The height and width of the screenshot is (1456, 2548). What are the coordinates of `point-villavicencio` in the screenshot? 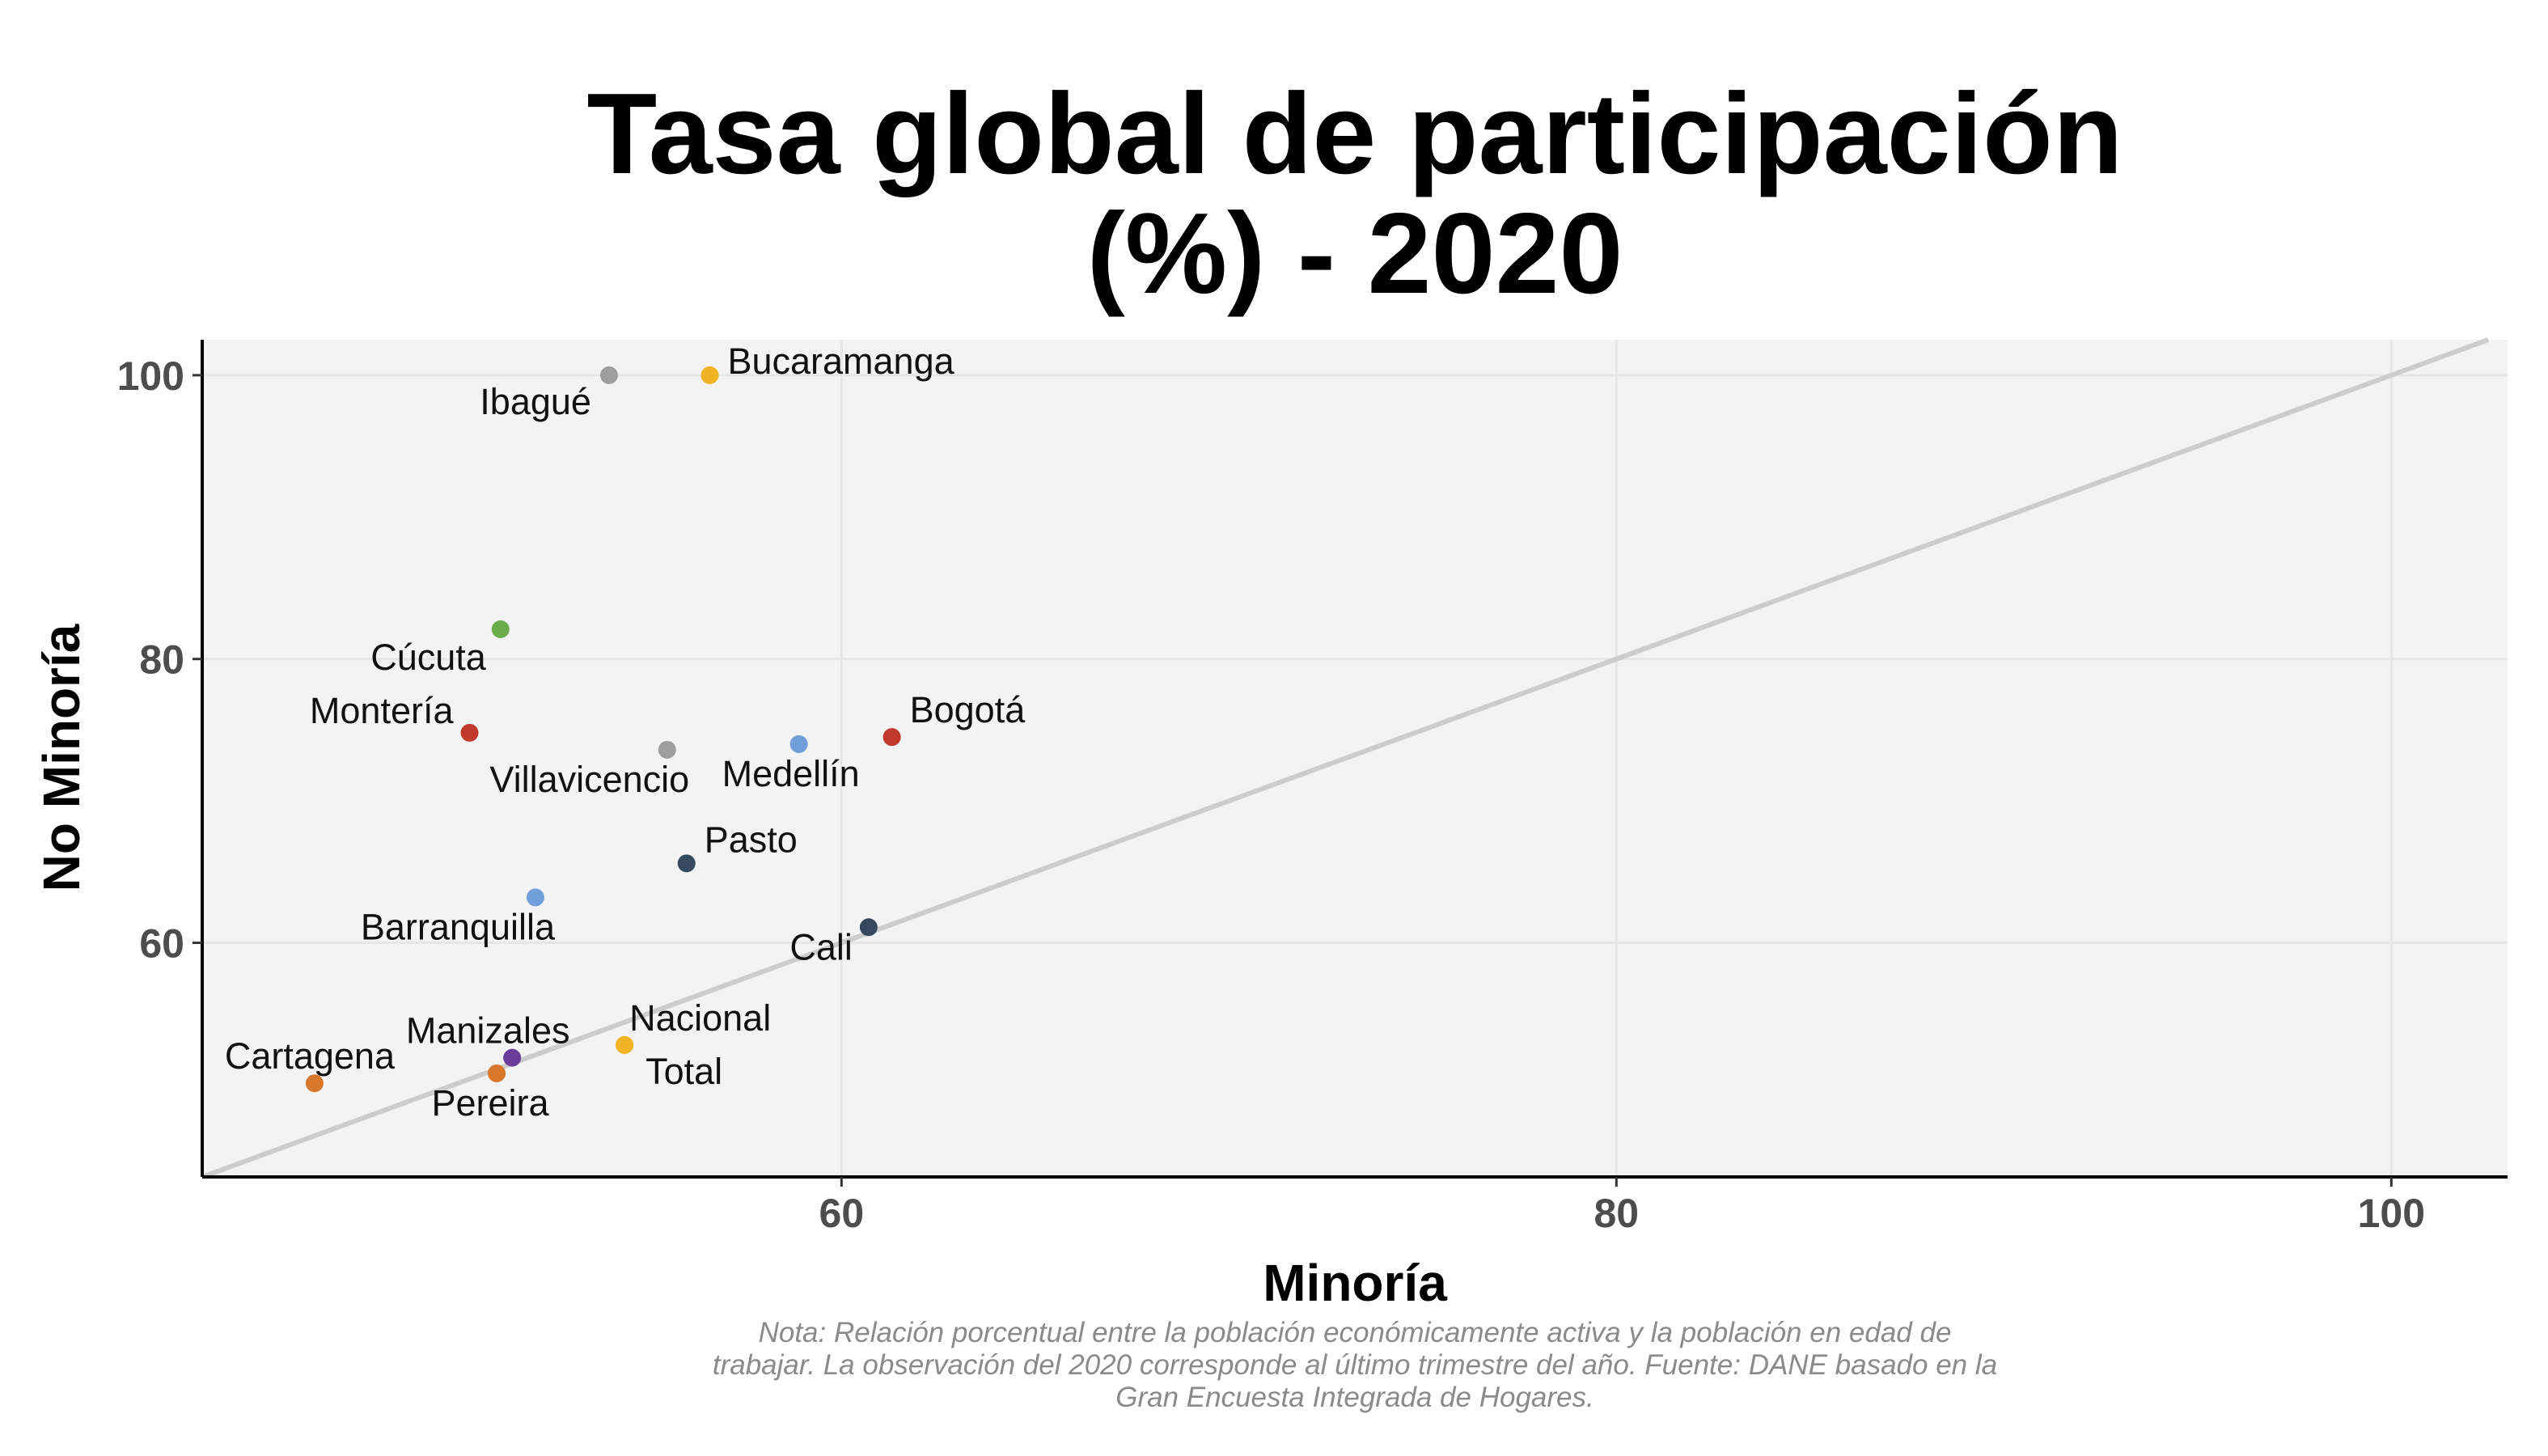 It's located at (667, 750).